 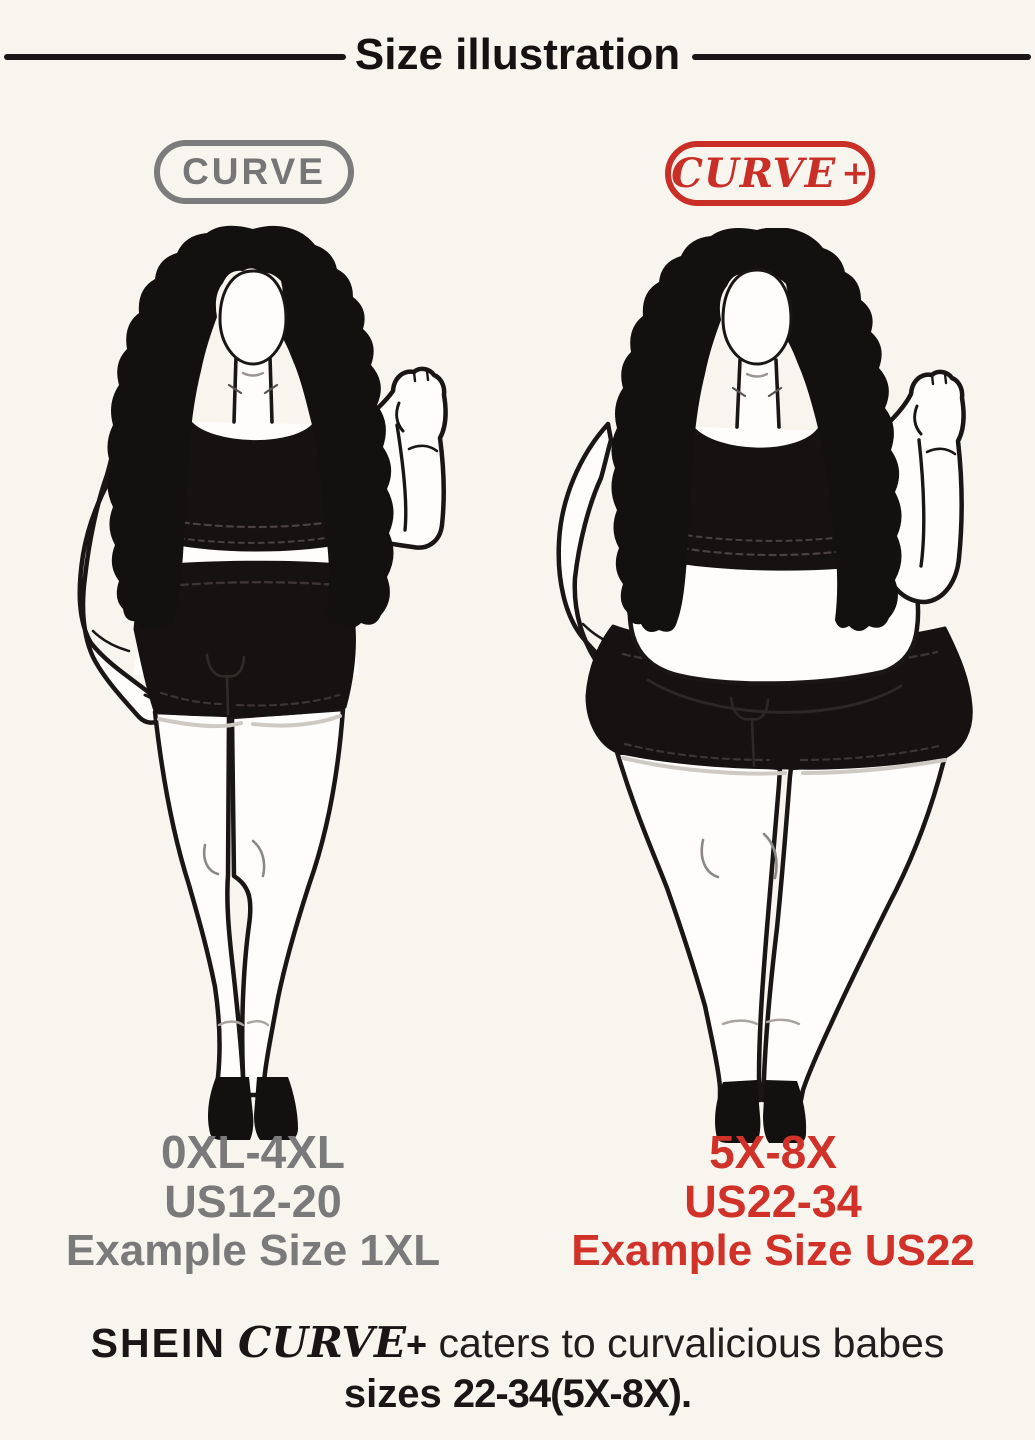 I want to click on curve-size-range: 0XL-4XL US12-20 Example Size 1XL, so click(x=253, y=1201).